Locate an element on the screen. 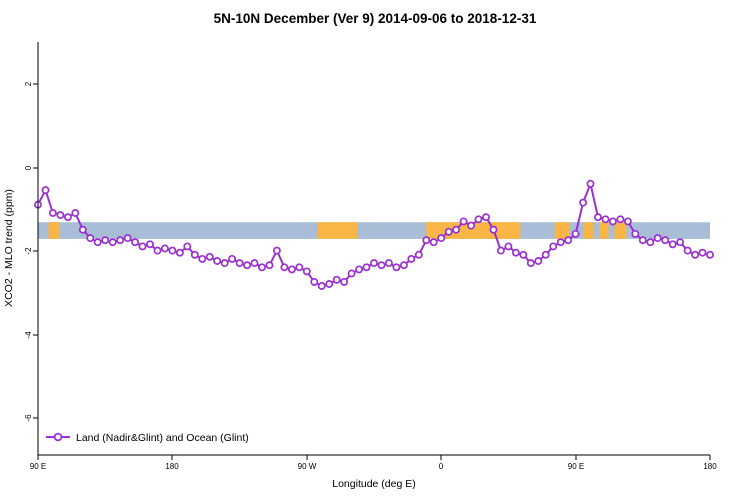  y-tick-label: 0 is located at coordinates (28, 167).